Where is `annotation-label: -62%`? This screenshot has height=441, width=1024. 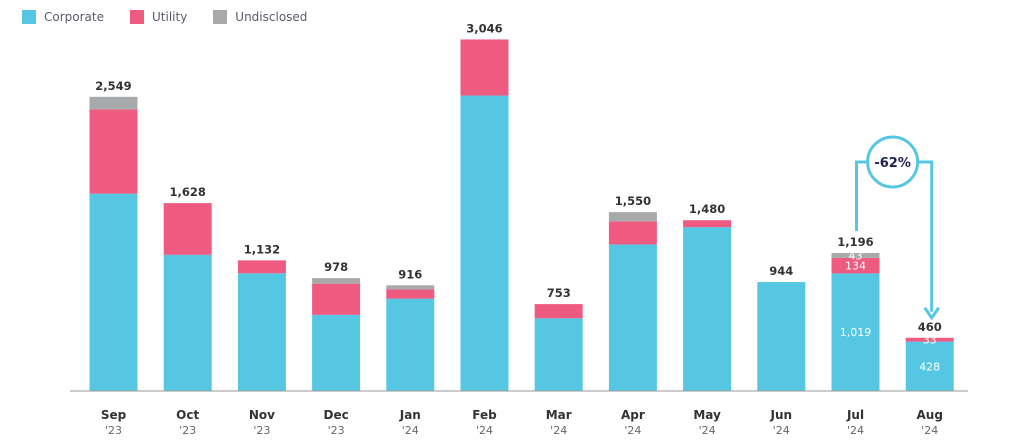 annotation-label: -62% is located at coordinates (892, 163).